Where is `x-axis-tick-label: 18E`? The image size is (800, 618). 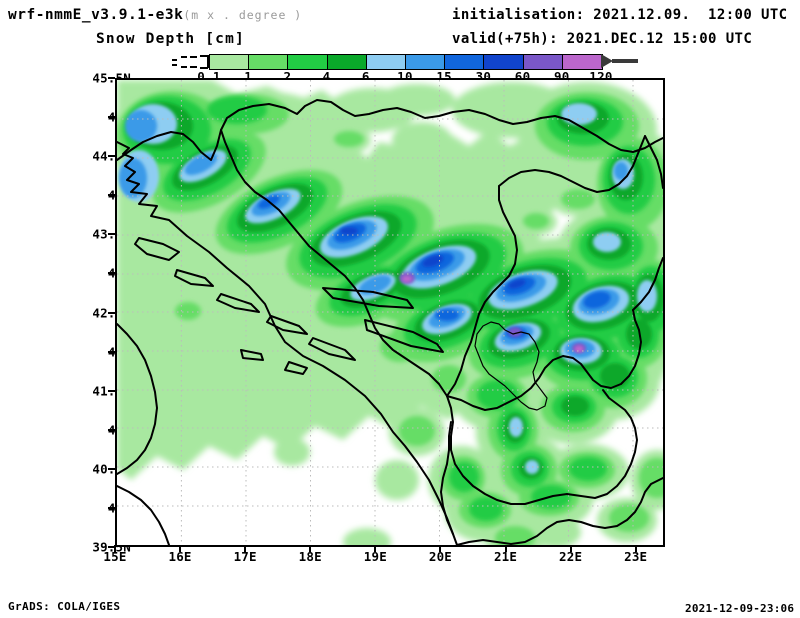 x-axis-tick-label: 18E is located at coordinates (310, 556).